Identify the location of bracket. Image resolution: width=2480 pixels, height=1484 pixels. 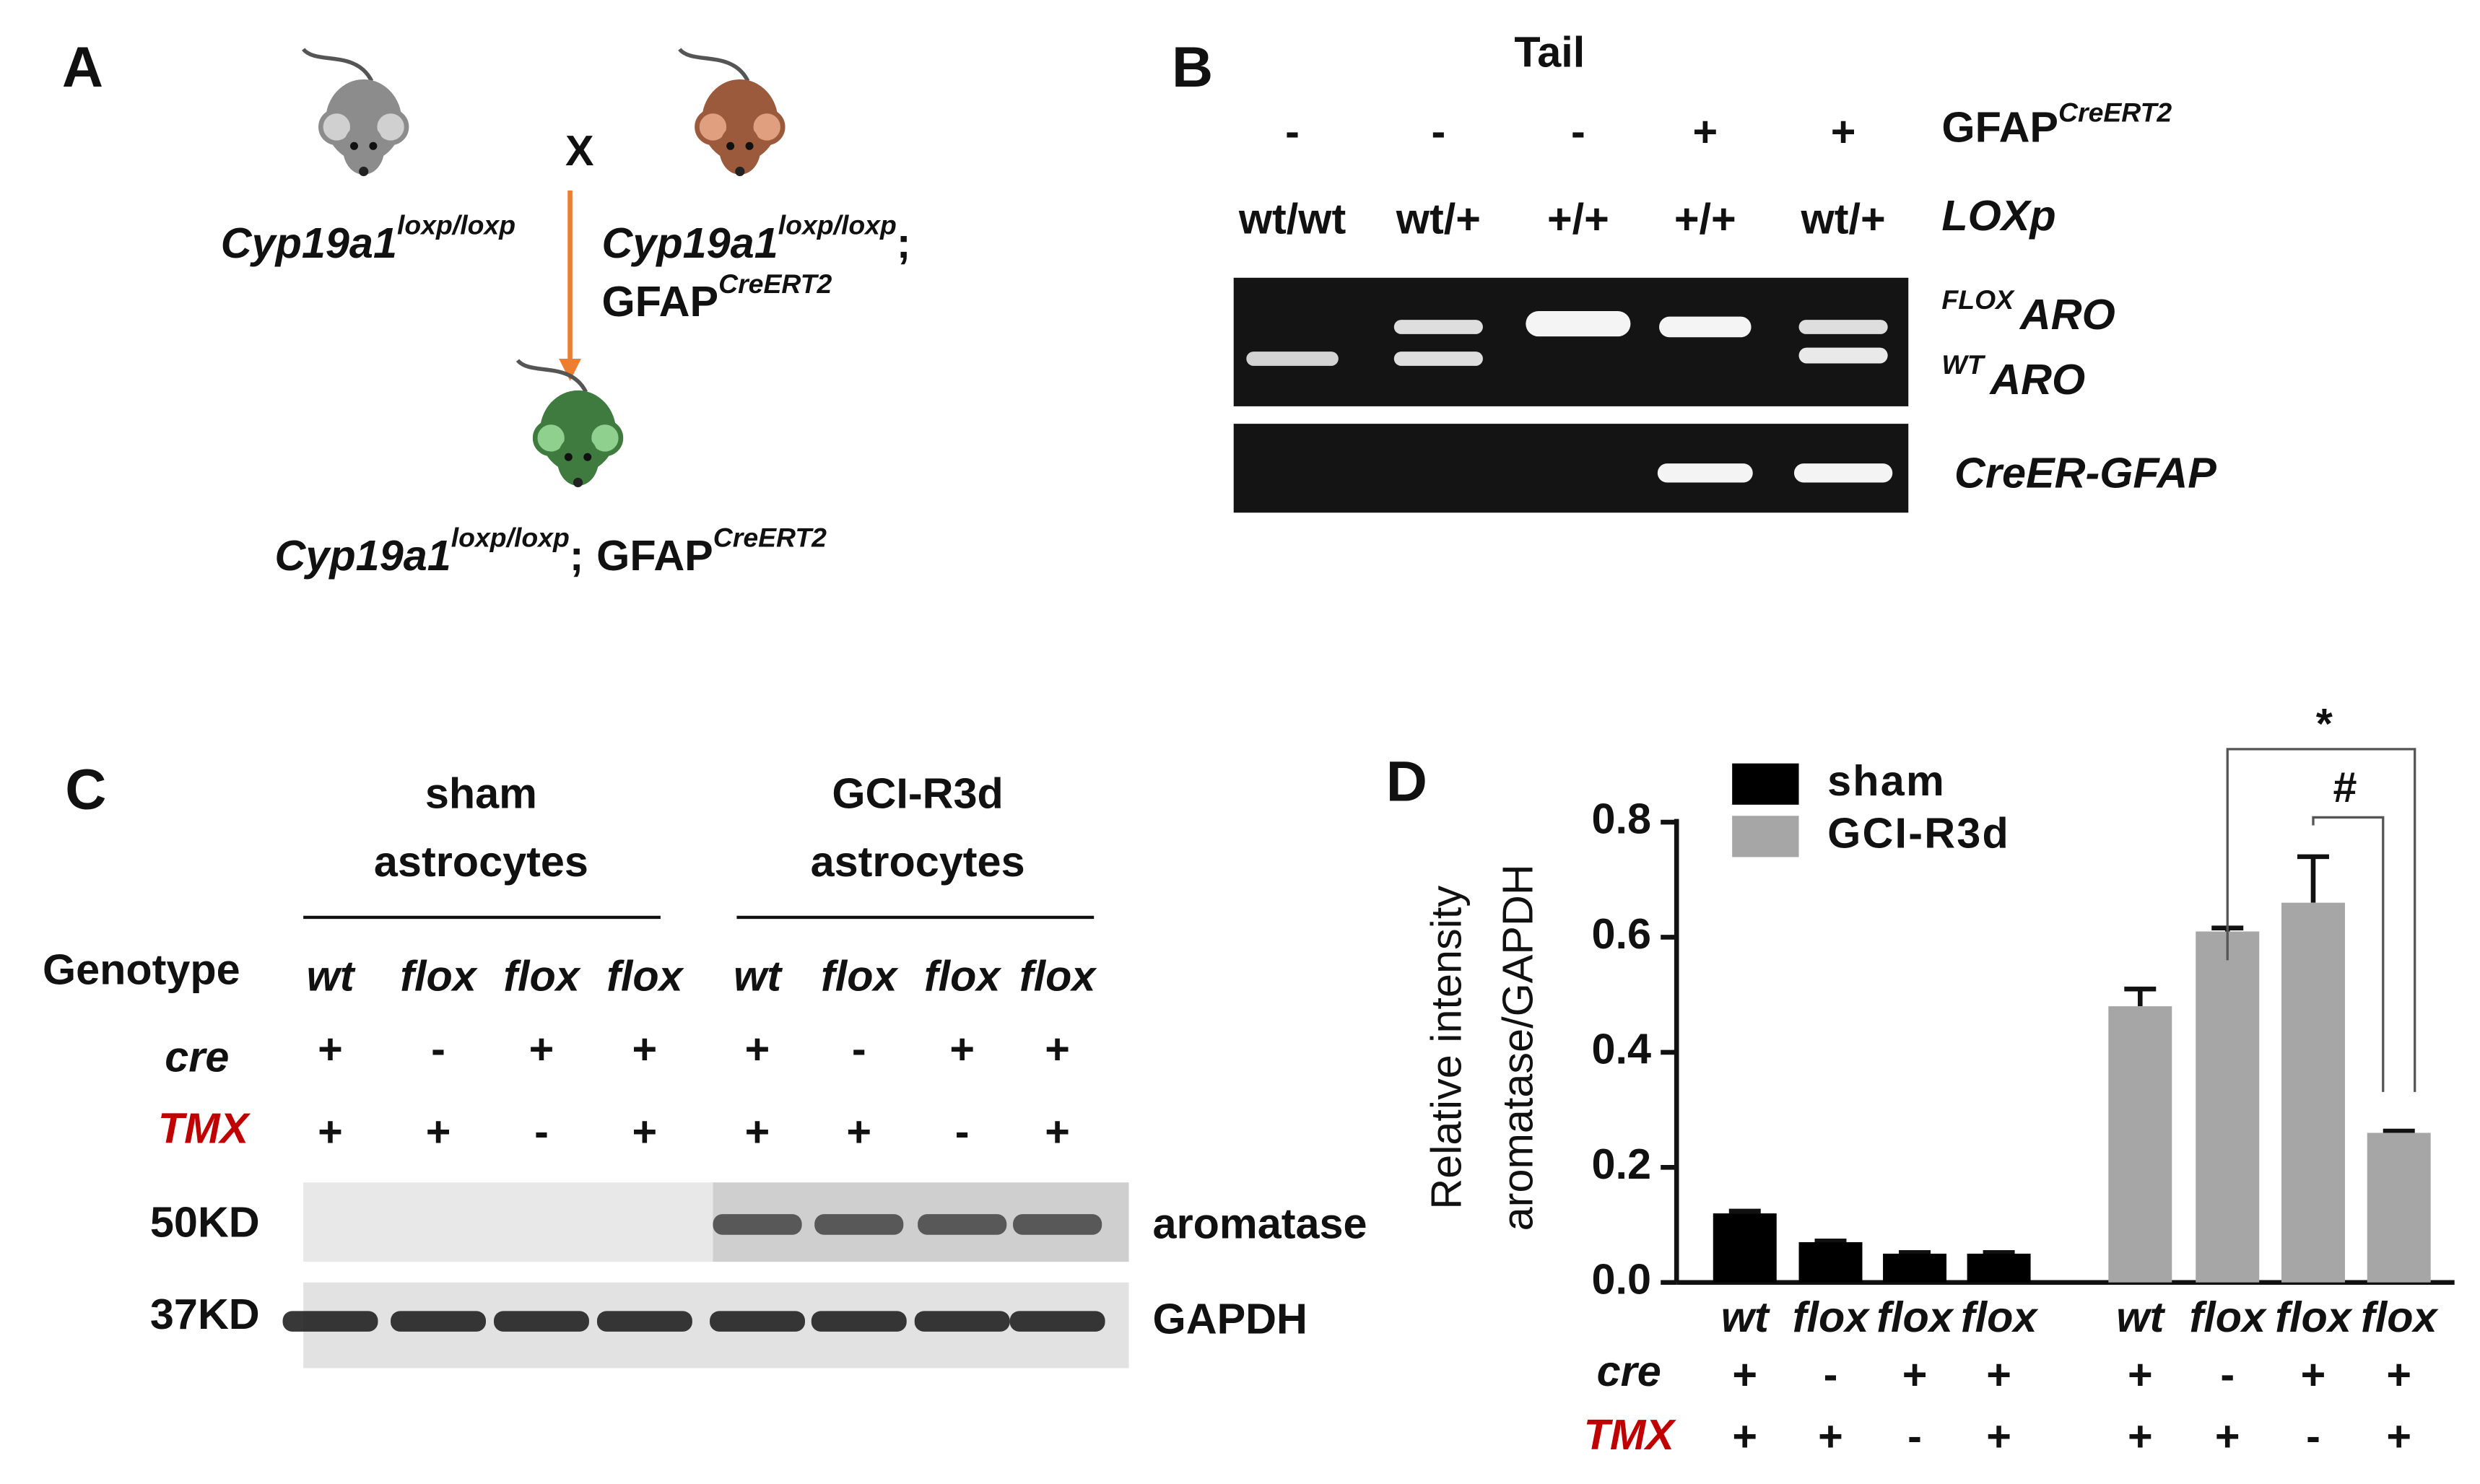
(2321, 920).